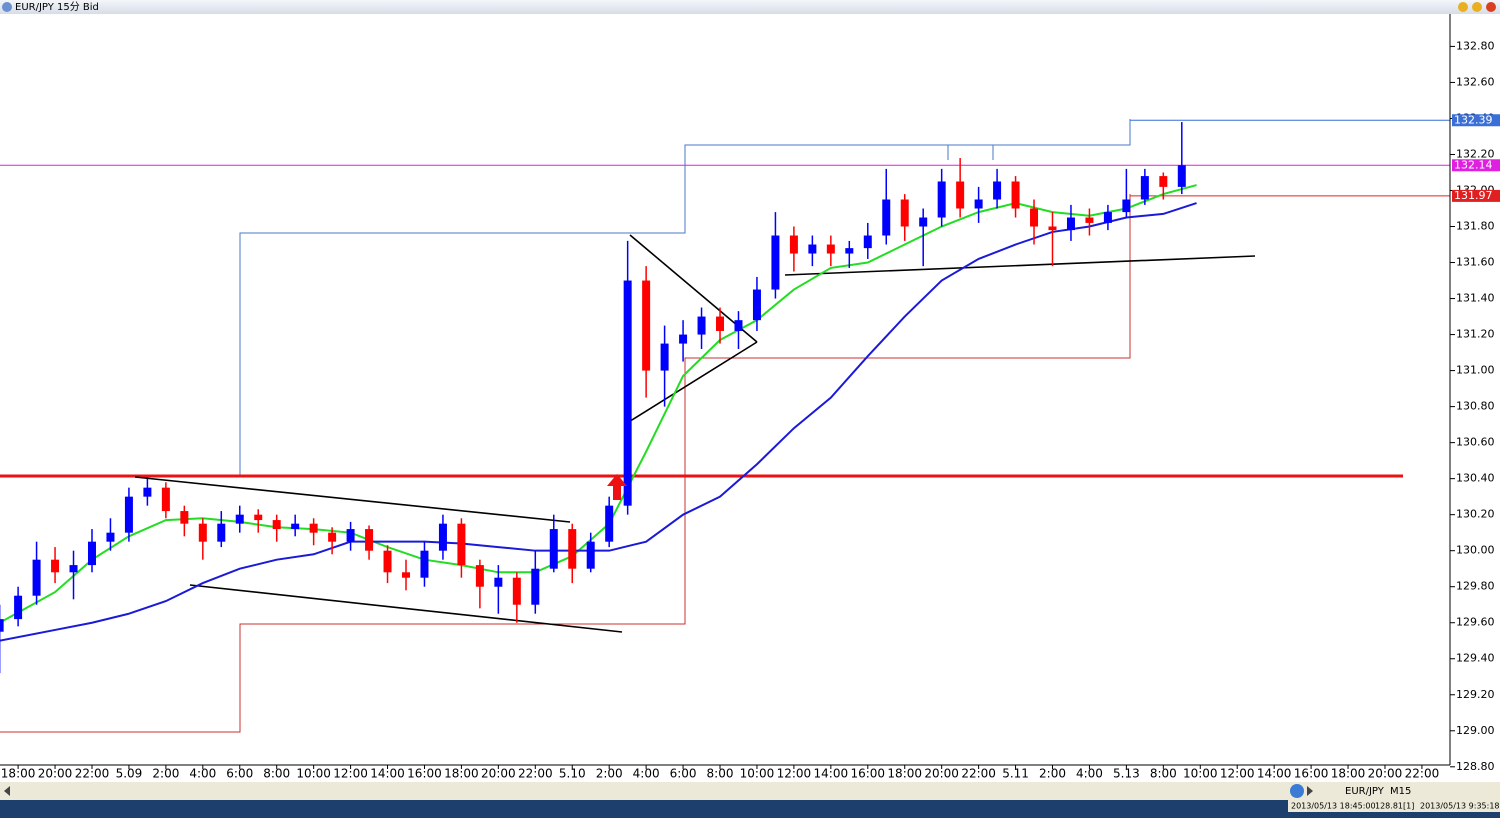 The height and width of the screenshot is (822, 1500). I want to click on x-tick-label: 5.11, so click(1015, 774).